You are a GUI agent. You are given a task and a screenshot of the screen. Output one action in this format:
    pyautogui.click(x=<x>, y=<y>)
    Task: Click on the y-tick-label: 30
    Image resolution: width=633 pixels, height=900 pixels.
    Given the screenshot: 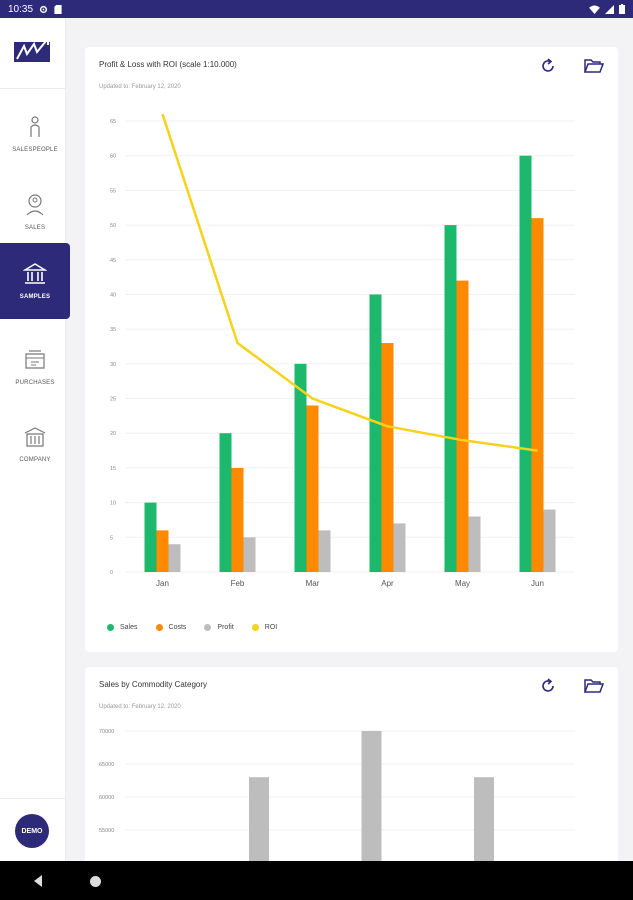 What is the action you would take?
    pyautogui.click(x=113, y=365)
    